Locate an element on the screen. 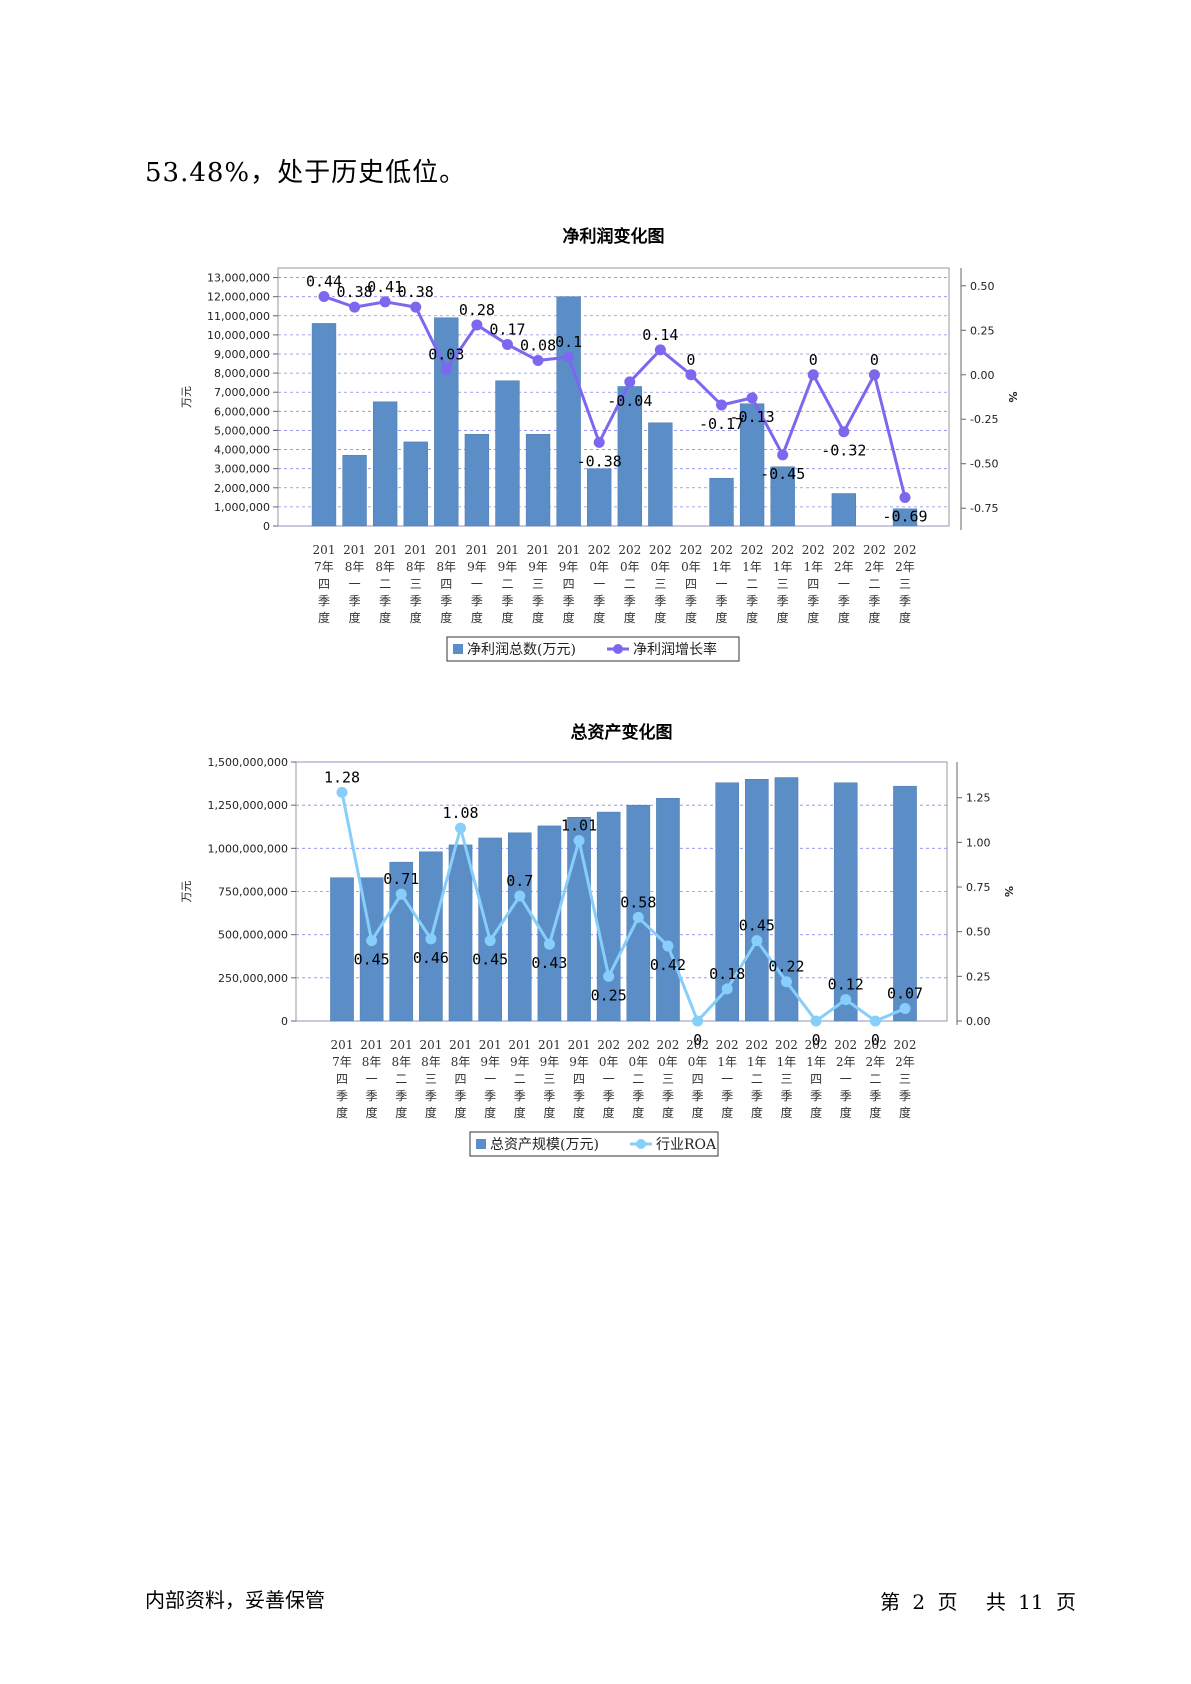 The height and width of the screenshot is (1684, 1191). y-tick-label: 250,000,000 is located at coordinates (253, 978).